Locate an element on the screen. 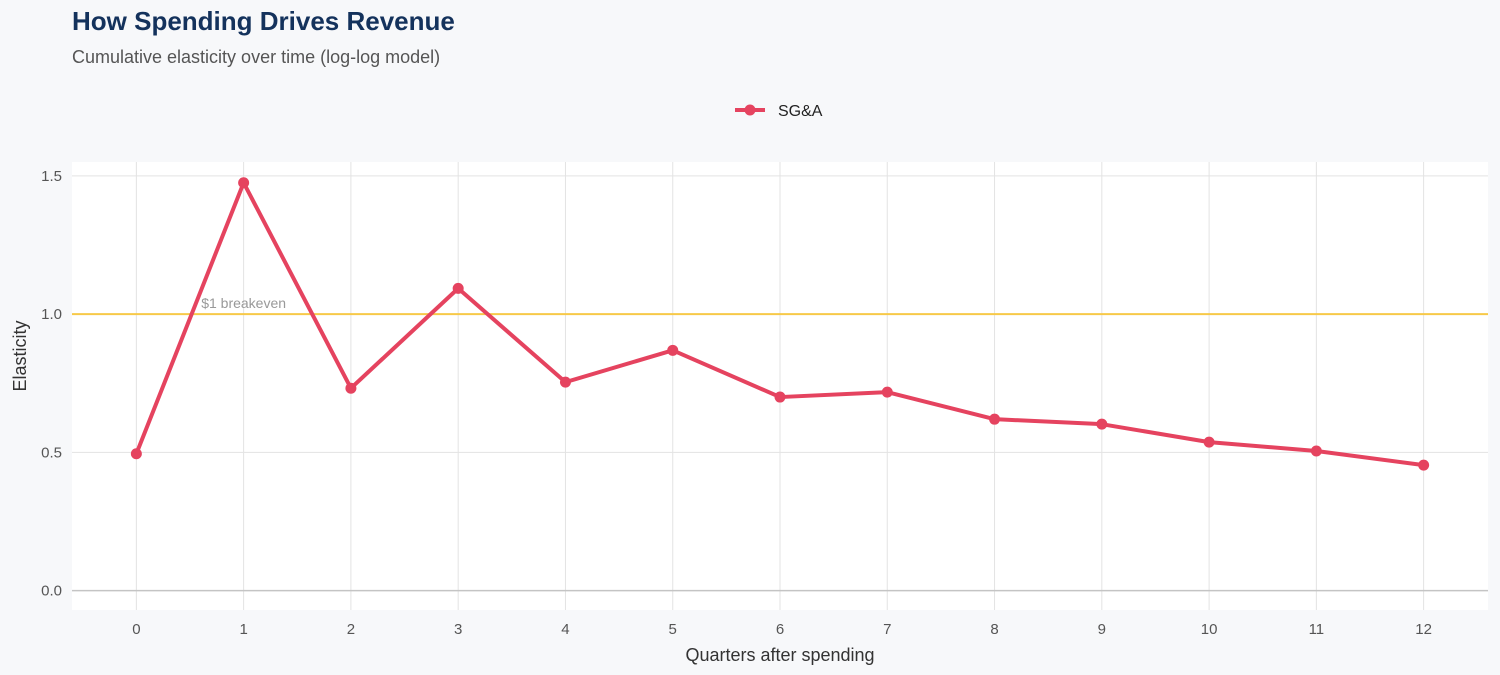 Image resolution: width=1500 pixels, height=675 pixels. x-tick-label: 3 is located at coordinates (458, 629).